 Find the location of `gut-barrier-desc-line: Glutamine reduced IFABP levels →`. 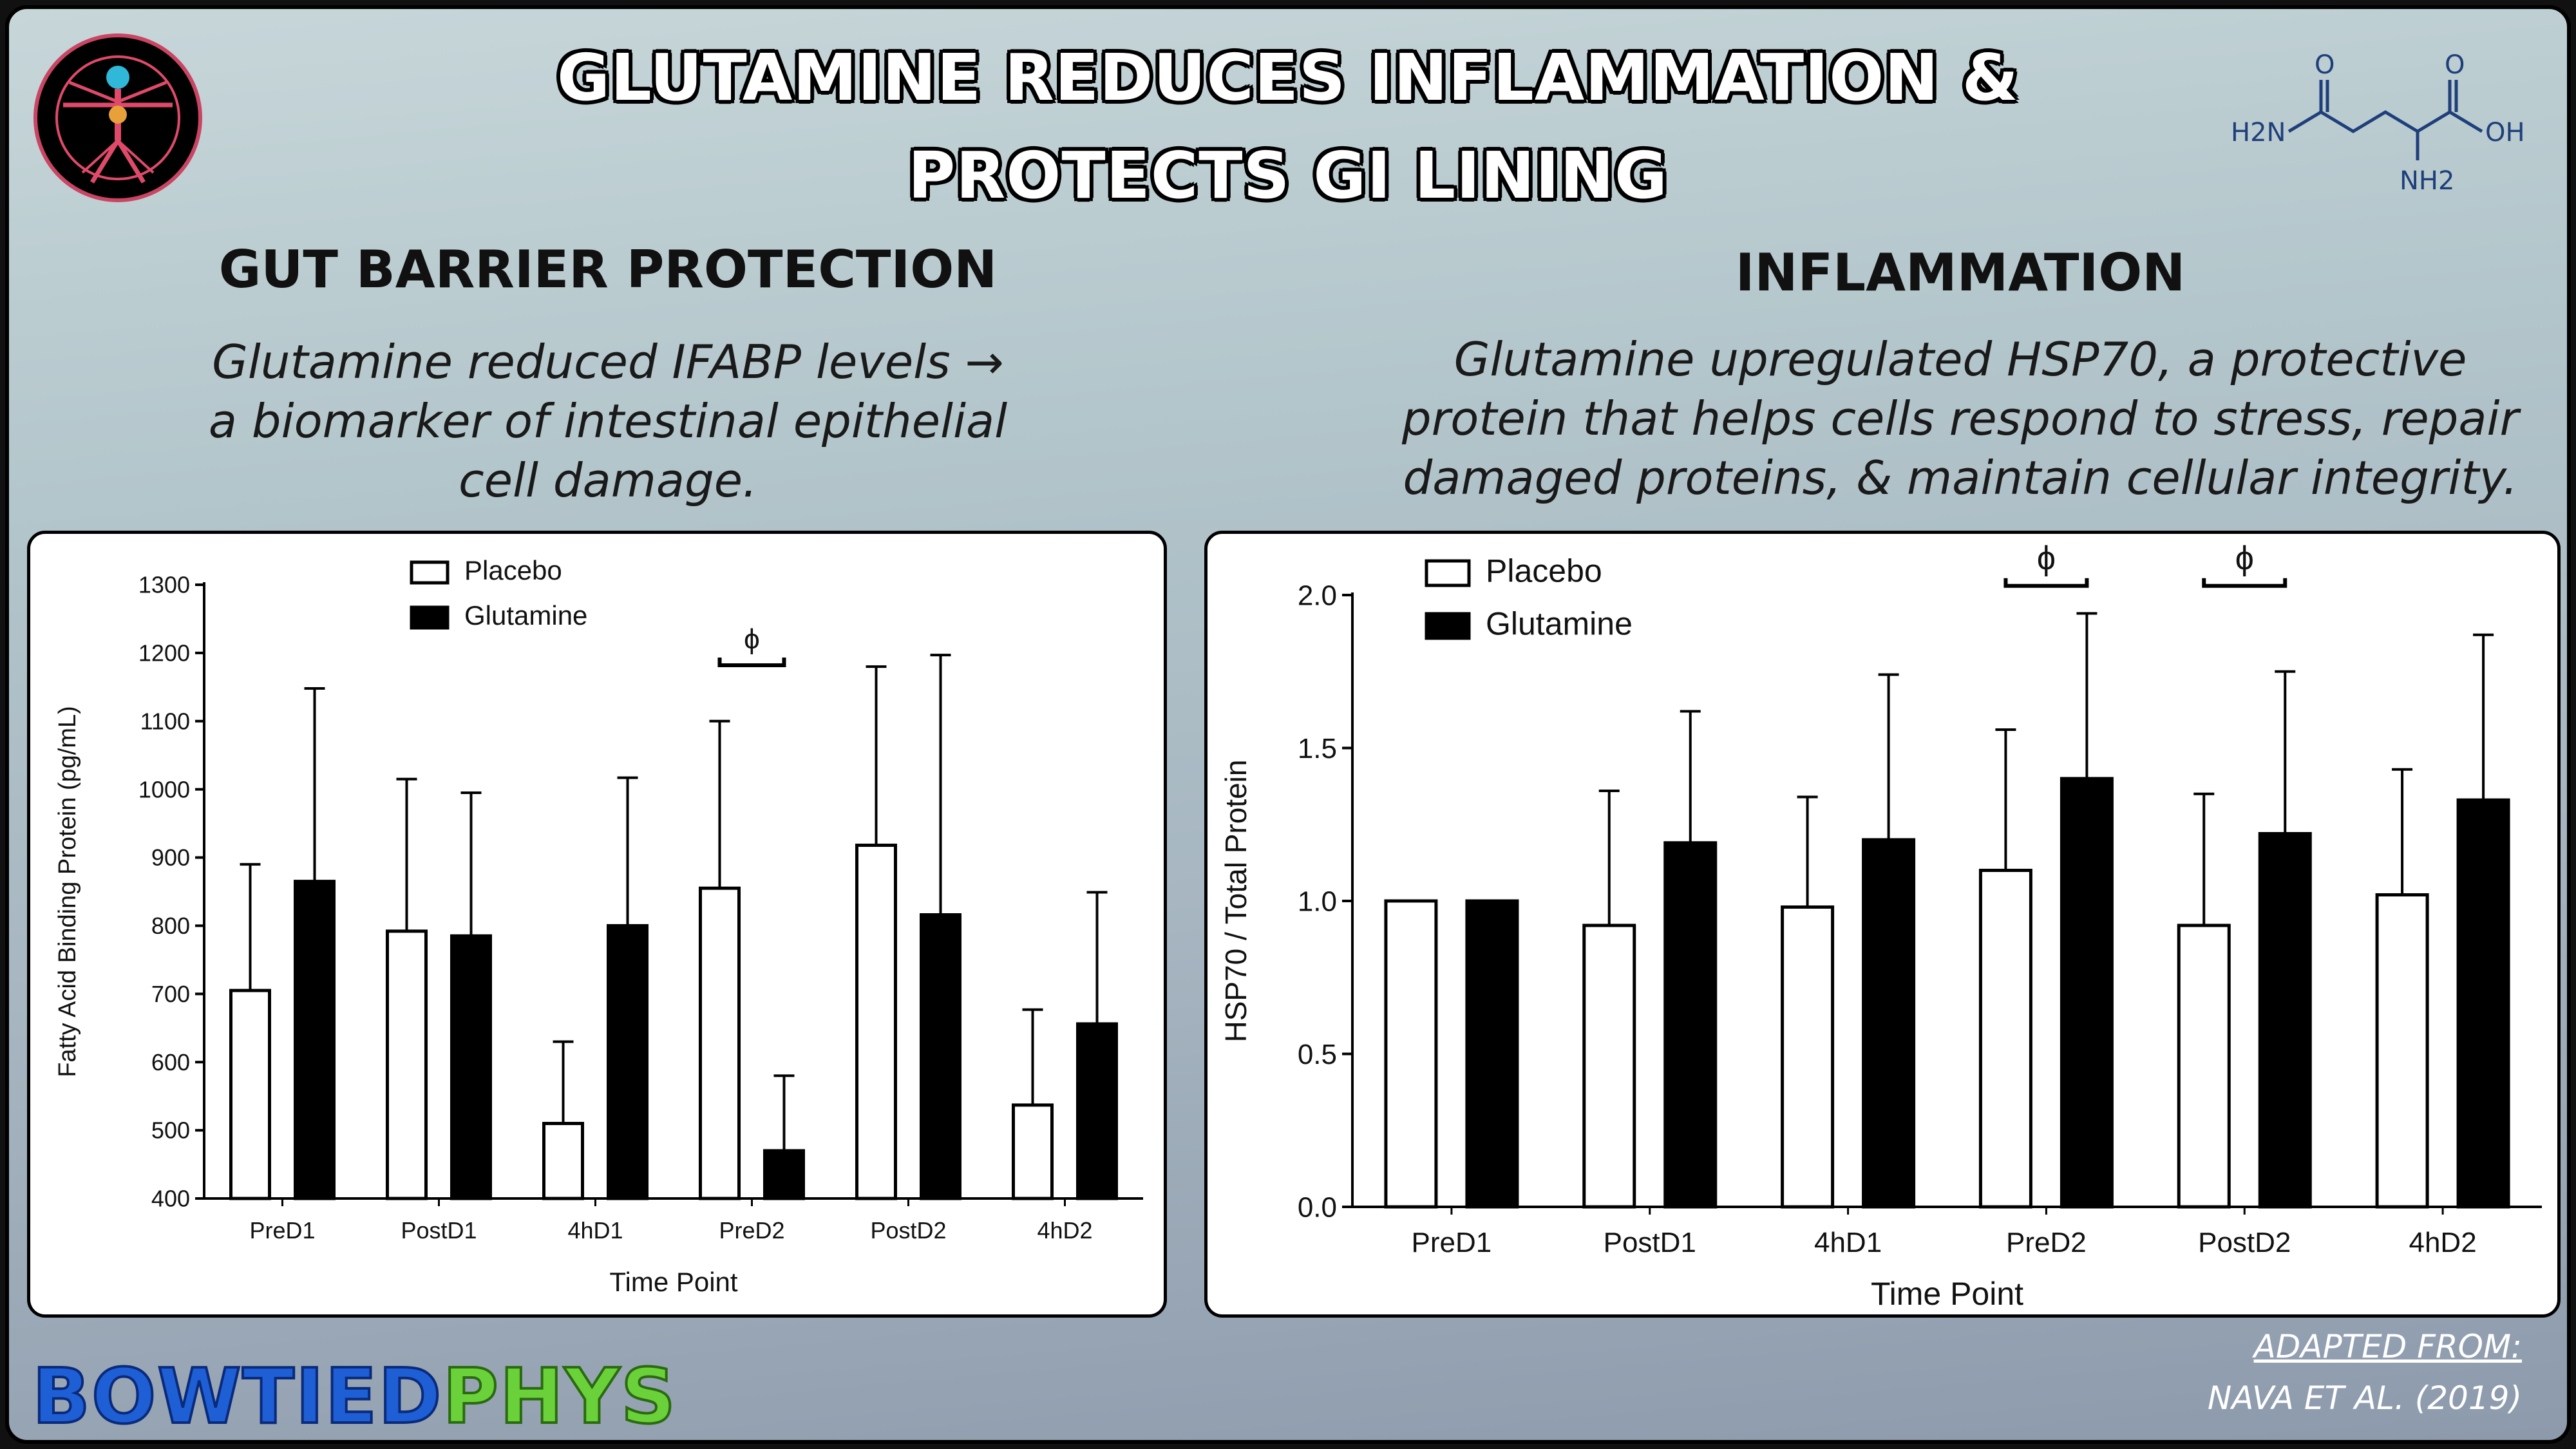

gut-barrier-desc-line: Glutamine reduced IFABP levels → is located at coordinates (608, 362).